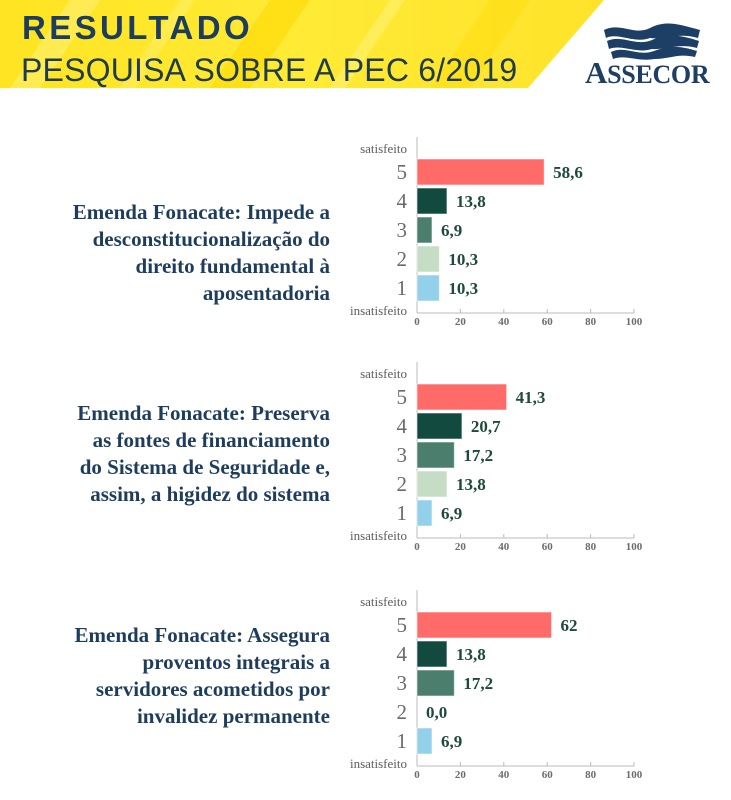 This screenshot has width=731, height=800. I want to click on page-title: RESULTADO, so click(138, 27).